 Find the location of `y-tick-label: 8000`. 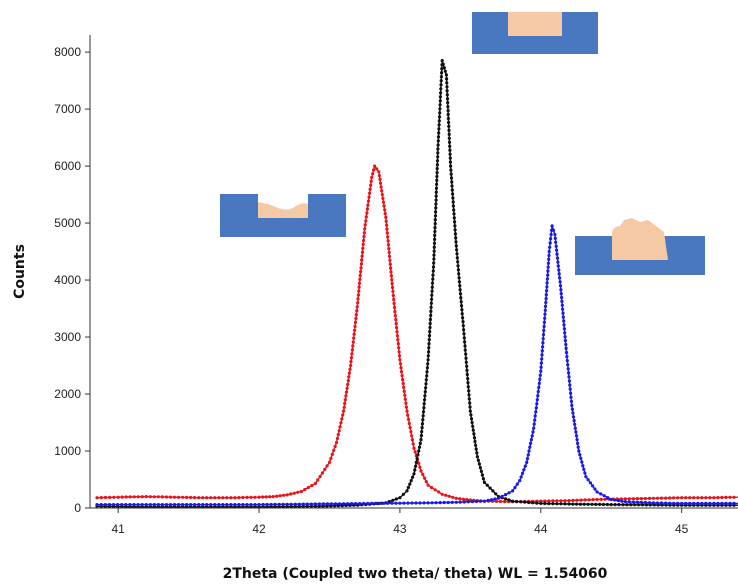

y-tick-label: 8000 is located at coordinates (67, 52).